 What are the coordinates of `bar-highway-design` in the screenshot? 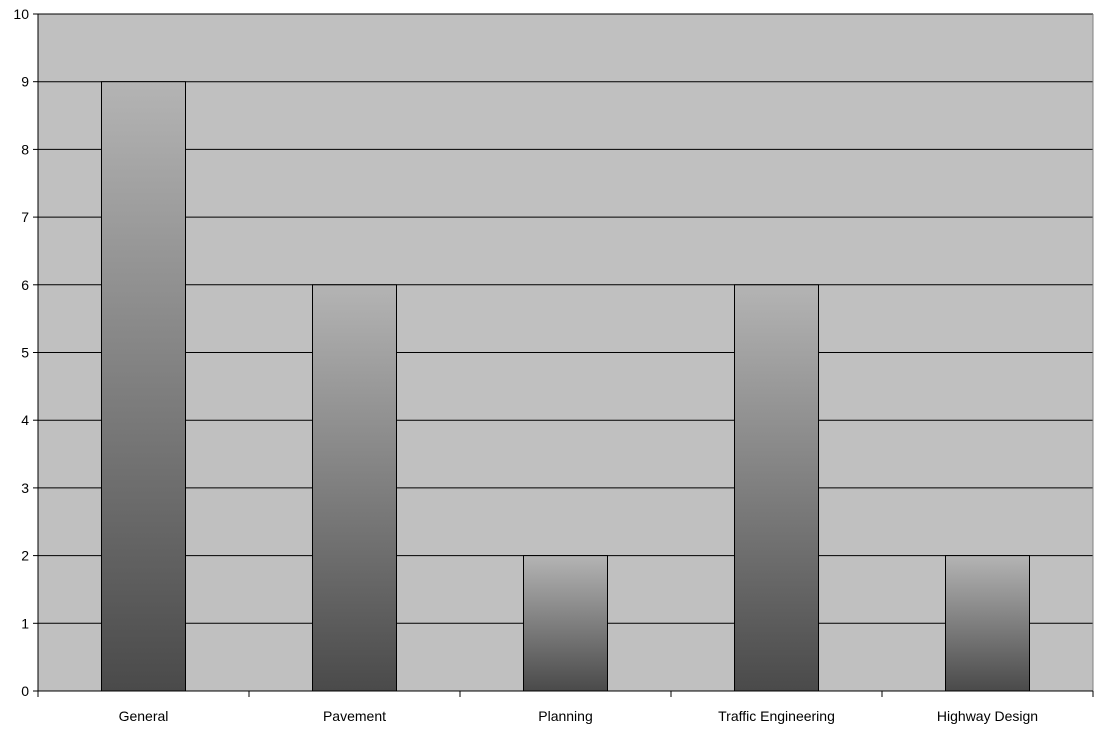 It's located at (987, 623).